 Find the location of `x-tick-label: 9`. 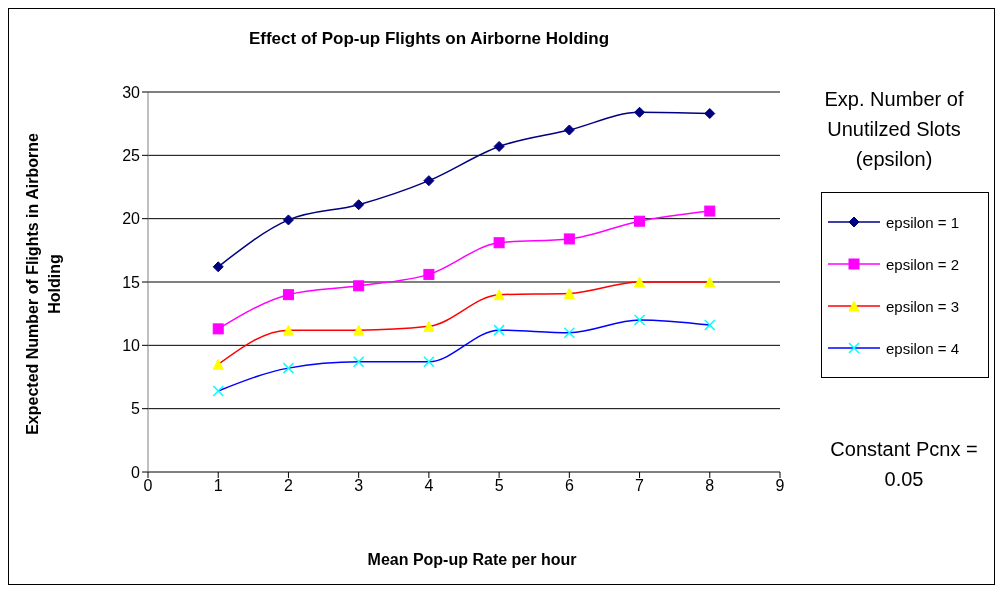

x-tick-label: 9 is located at coordinates (780, 486).